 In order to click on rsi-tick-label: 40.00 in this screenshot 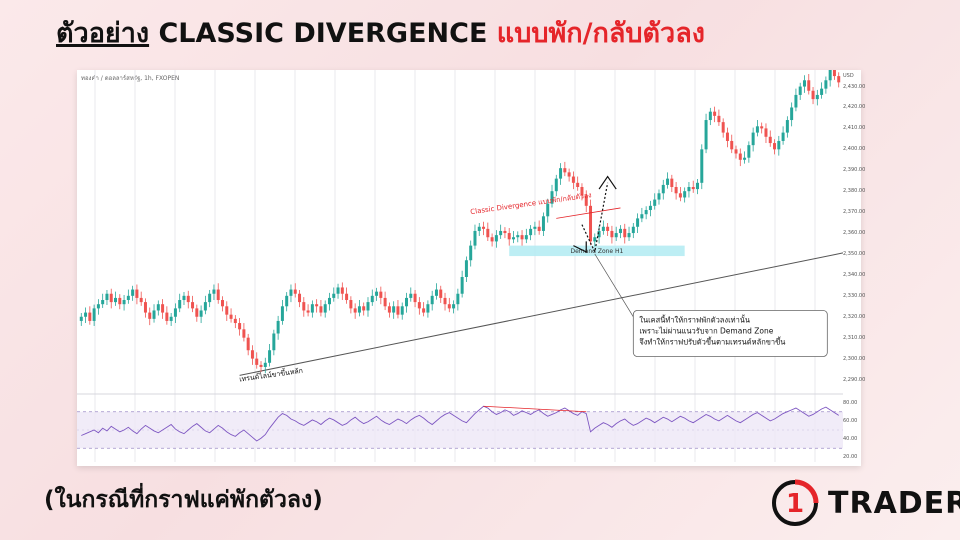, I will do `click(850, 439)`.